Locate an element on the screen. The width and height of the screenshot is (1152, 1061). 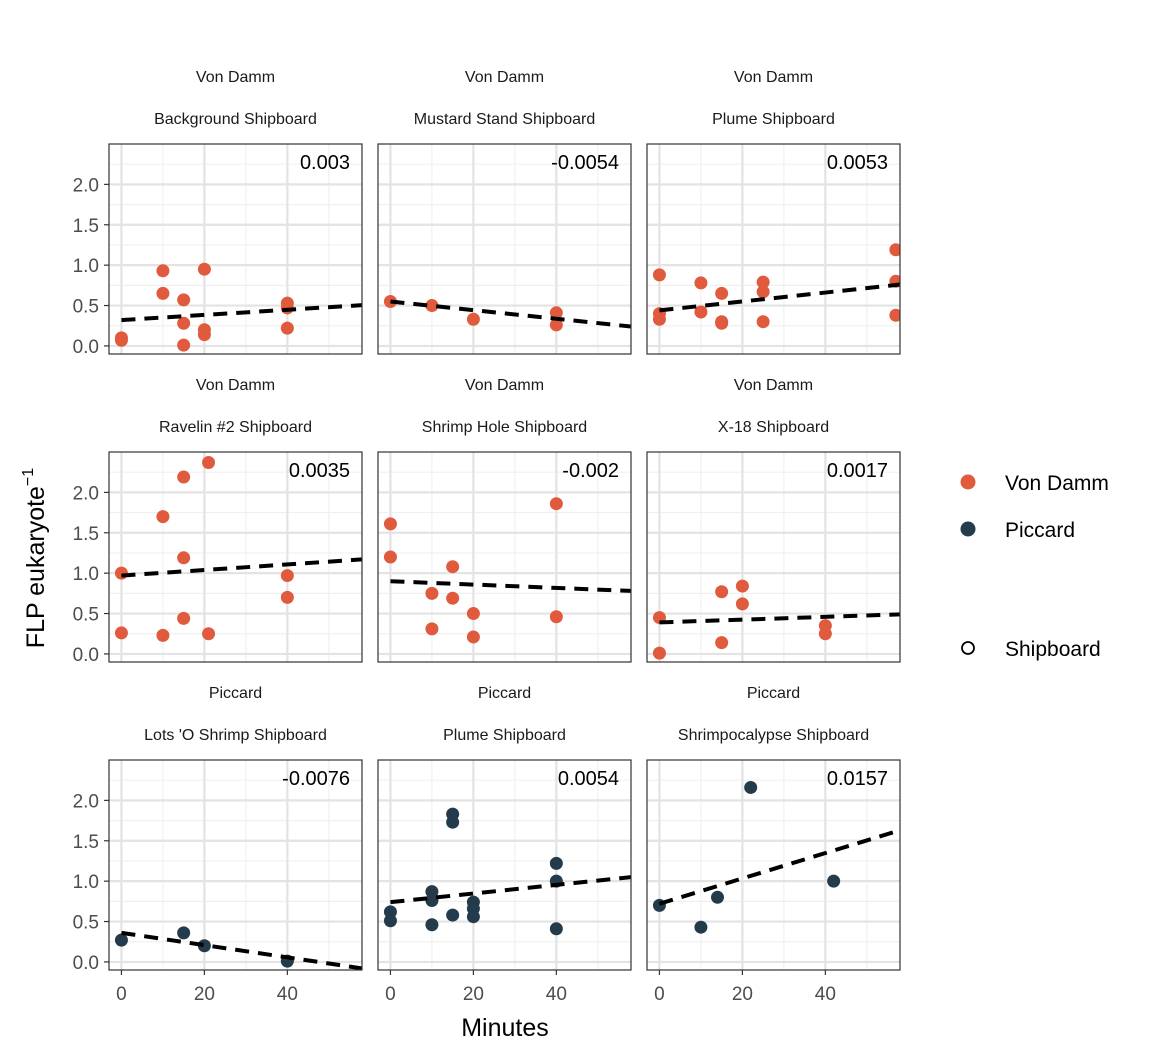
legend-label: Shipboard is located at coordinates (1053, 649).